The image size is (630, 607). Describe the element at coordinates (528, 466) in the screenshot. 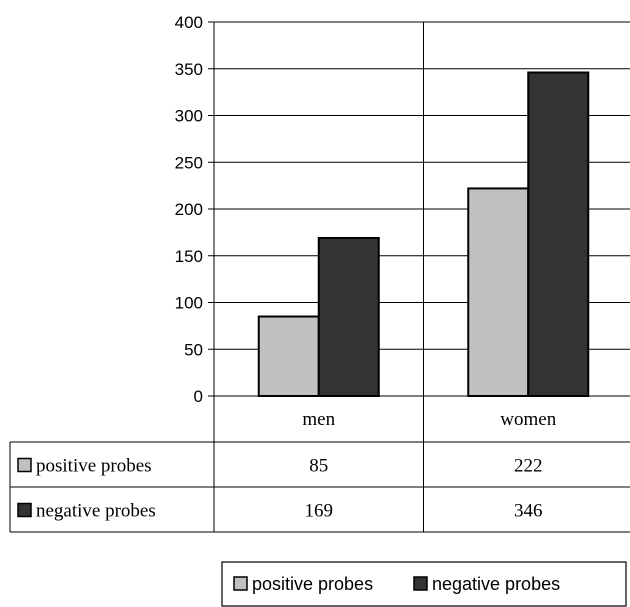

I see `table-value: 222` at that location.